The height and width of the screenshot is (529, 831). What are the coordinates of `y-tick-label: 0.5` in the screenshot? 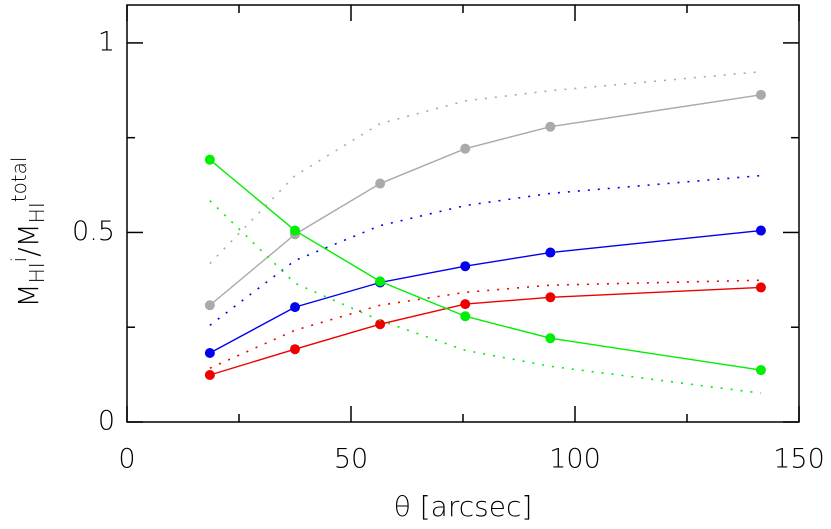 It's located at (93, 231).